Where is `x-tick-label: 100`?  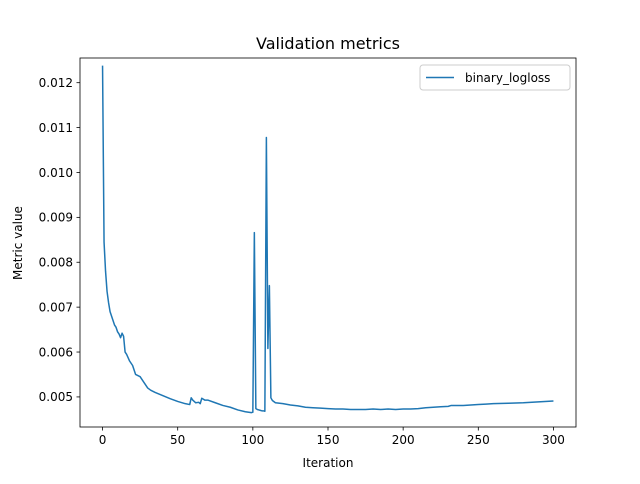
x-tick-label: 100 is located at coordinates (252, 440).